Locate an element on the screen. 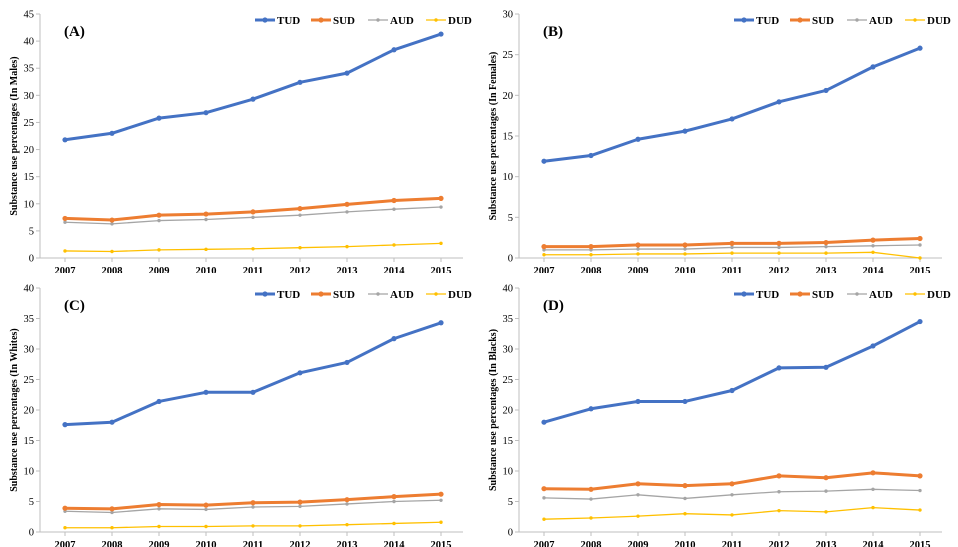 The height and width of the screenshot is (547, 958). y-axis-title: Substance use percentages (In Blacks) is located at coordinates (493, 410).